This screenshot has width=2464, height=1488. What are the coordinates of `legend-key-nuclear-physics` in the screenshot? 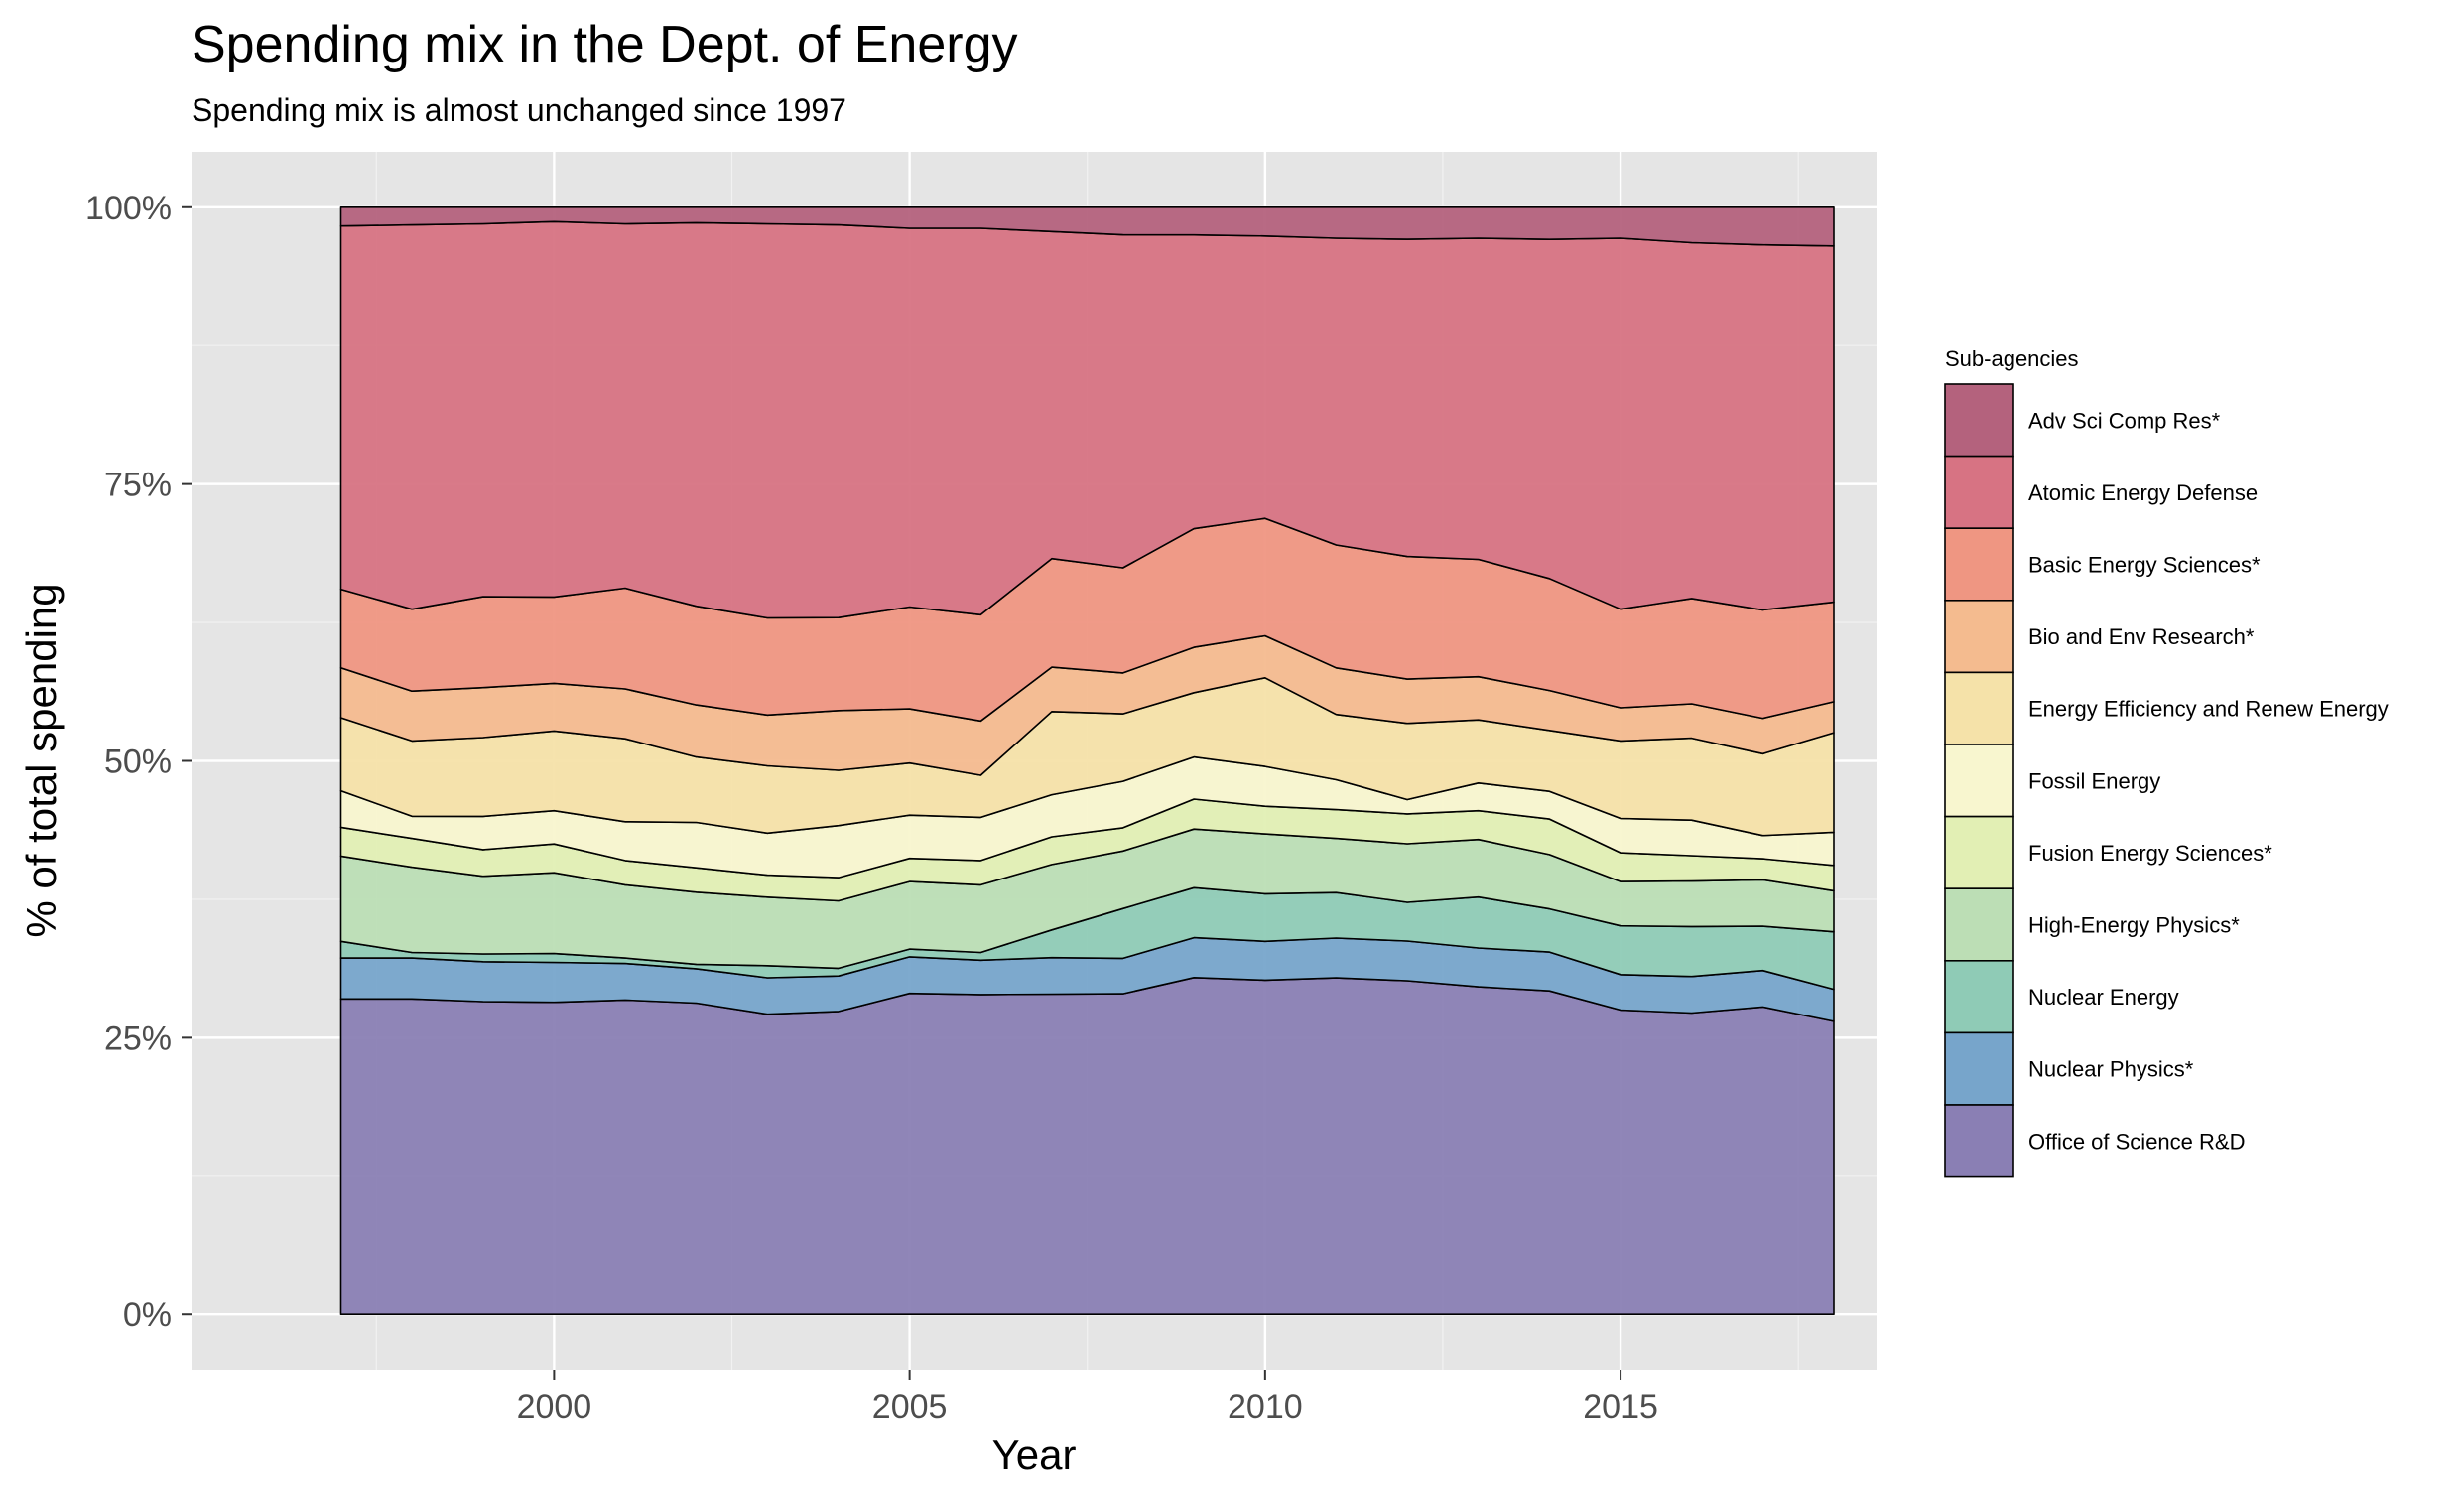 It's located at (1979, 1068).